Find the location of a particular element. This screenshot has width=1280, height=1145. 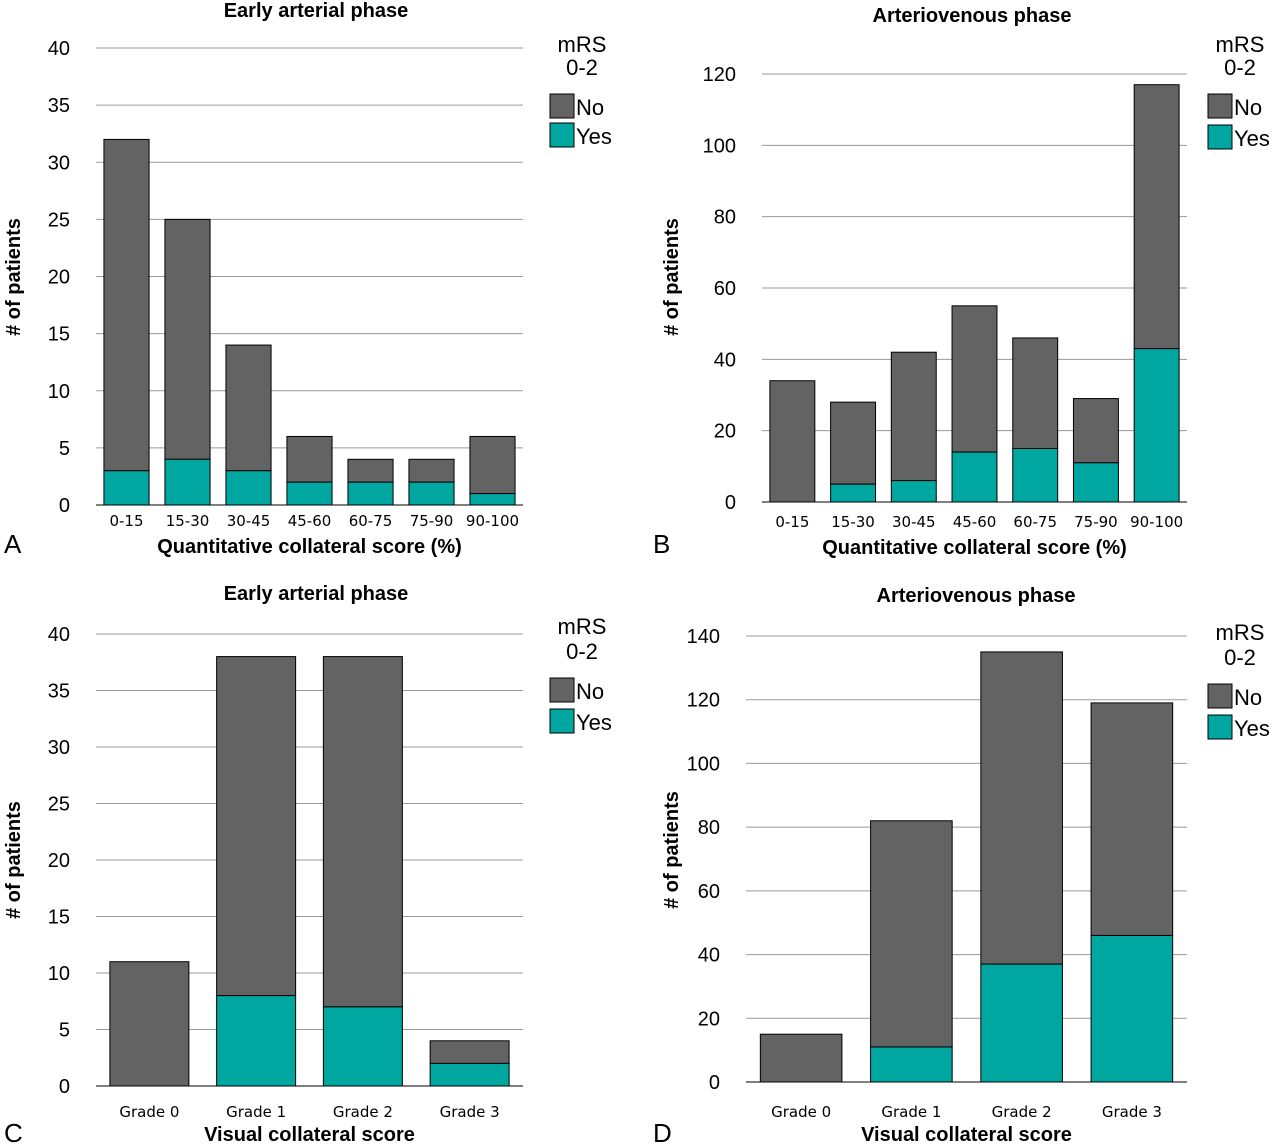

x-tick-label: 75-90 is located at coordinates (432, 521).